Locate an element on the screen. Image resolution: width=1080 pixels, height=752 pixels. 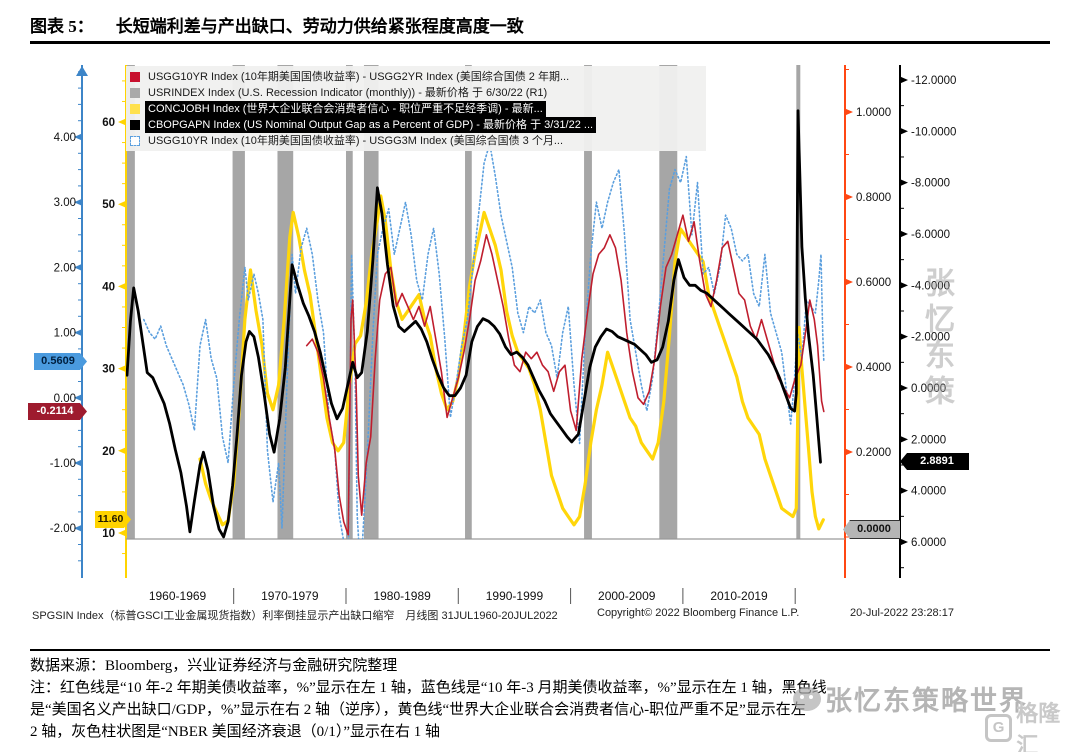
vertical-watermark: 张忆东策略世界 is located at coordinates (936, 339).